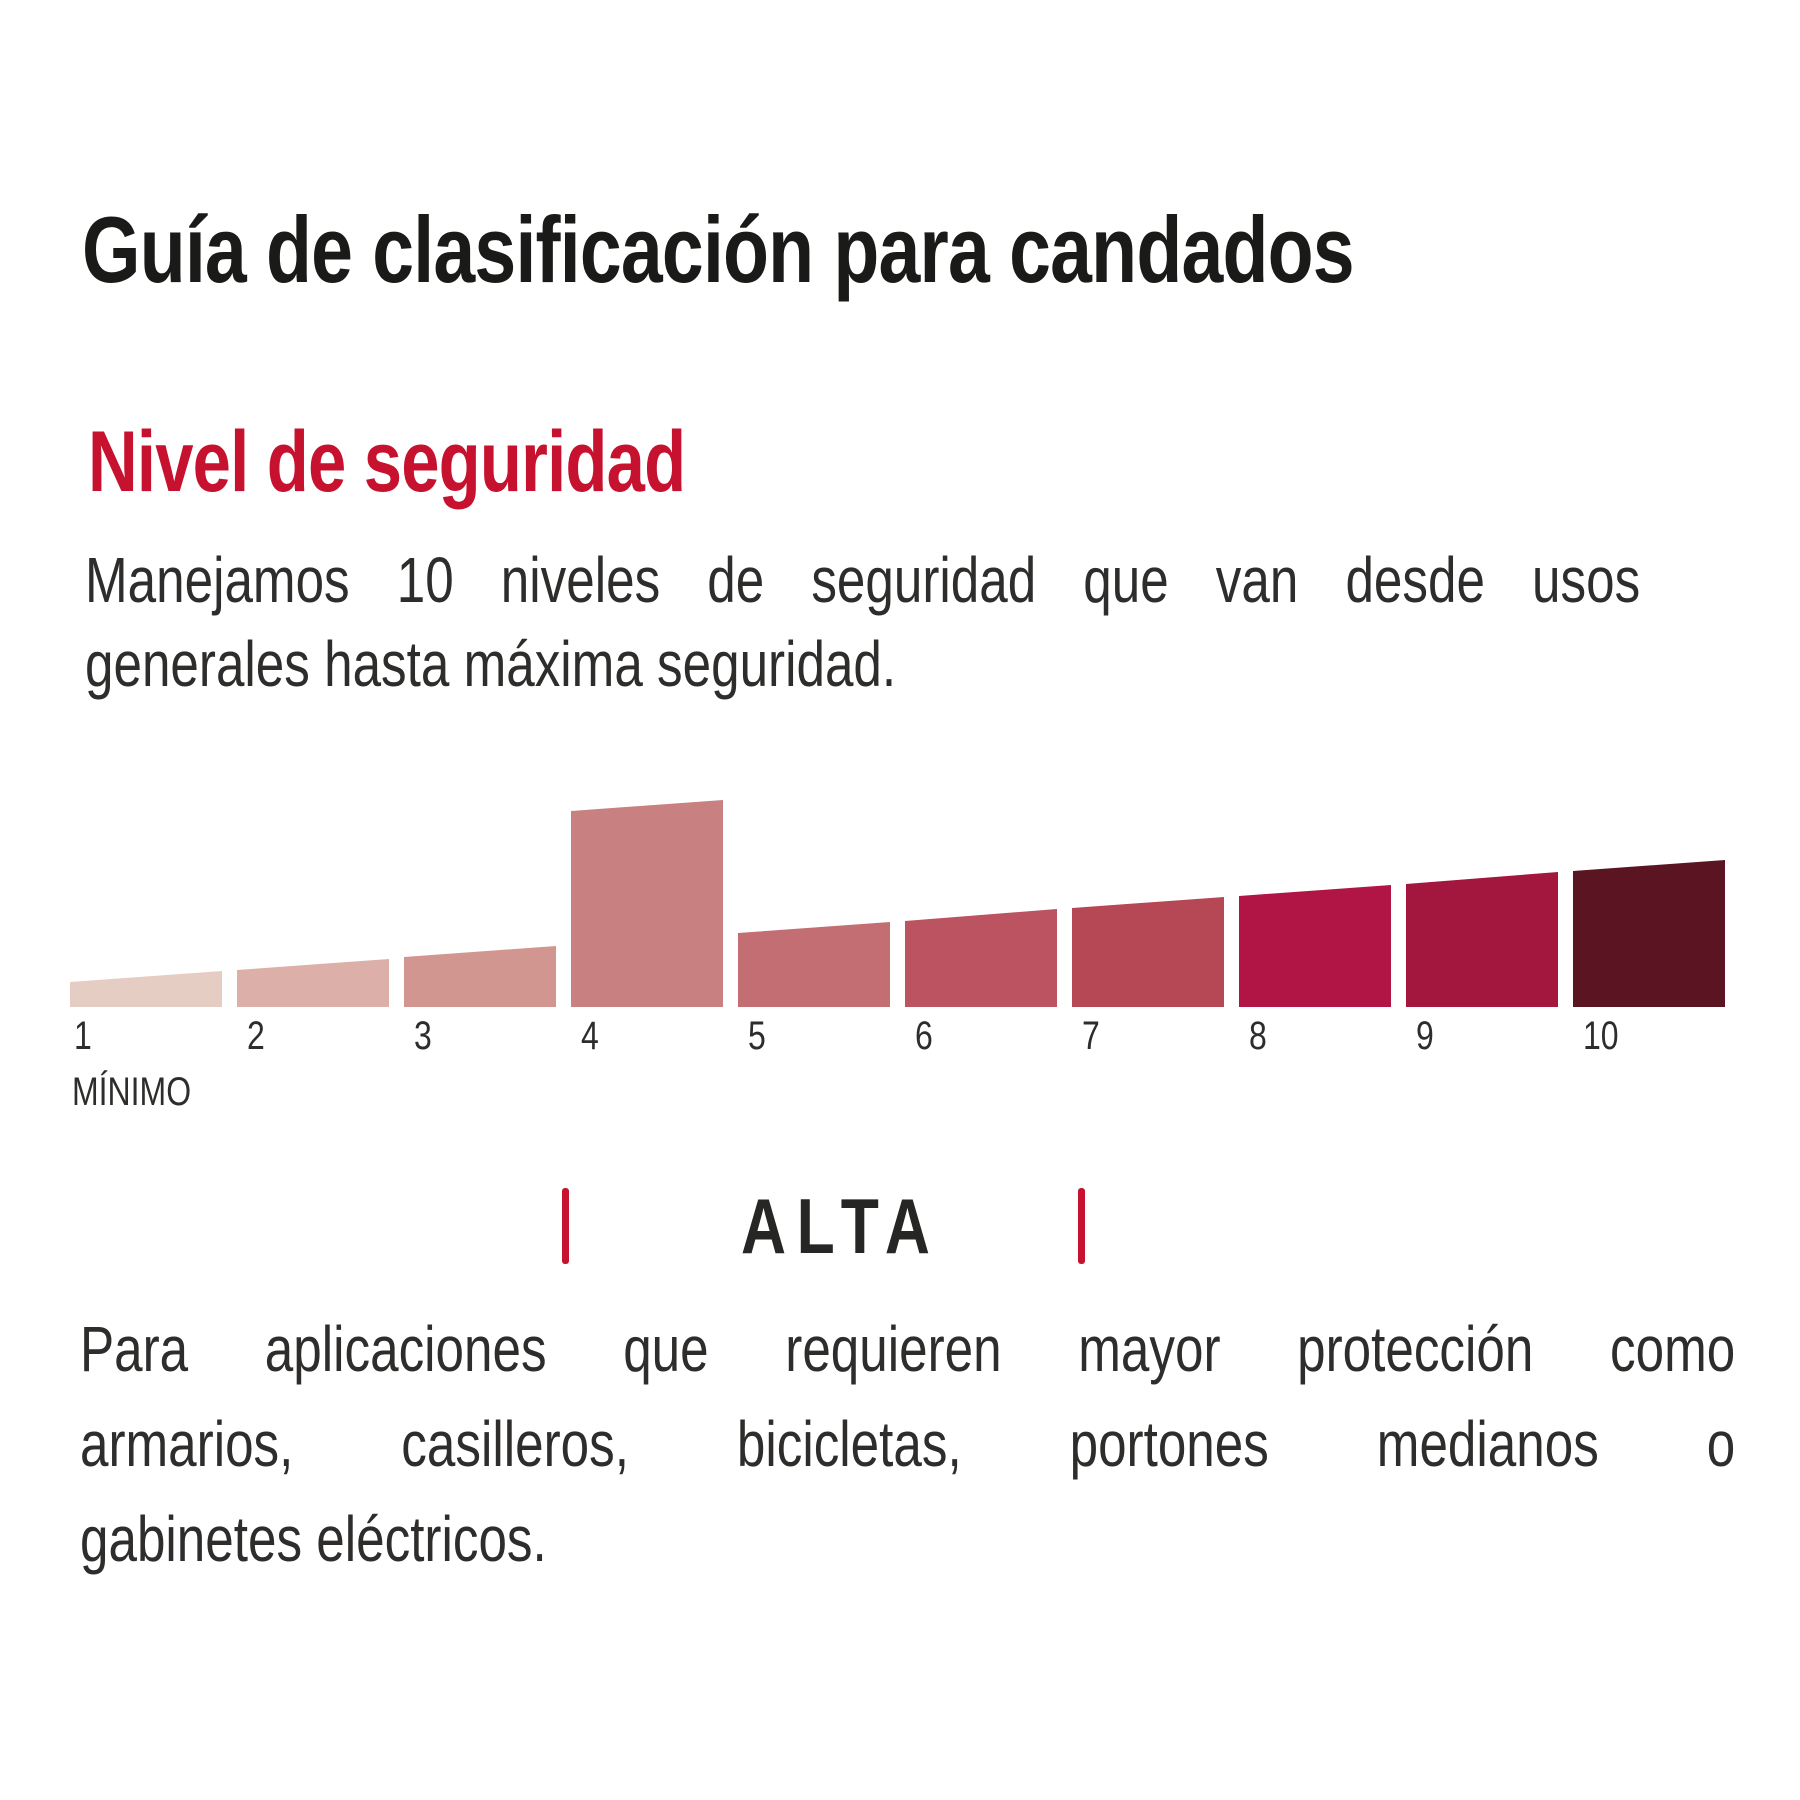 Image resolution: width=1800 pixels, height=1800 pixels. I want to click on bar-tick-label-6: 6, so click(924, 1036).